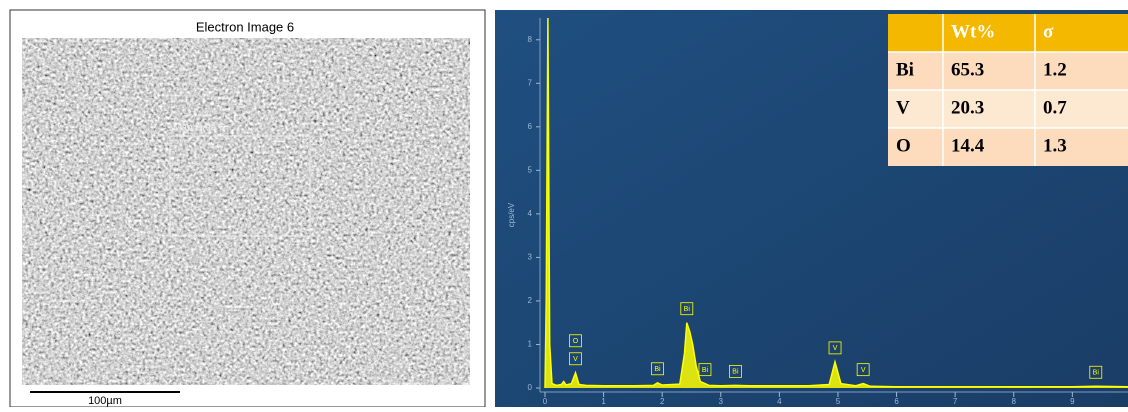 This screenshot has width=1128, height=412. What do you see at coordinates (530, 82) in the screenshot?
I see `y-tick-label: 7` at bounding box center [530, 82].